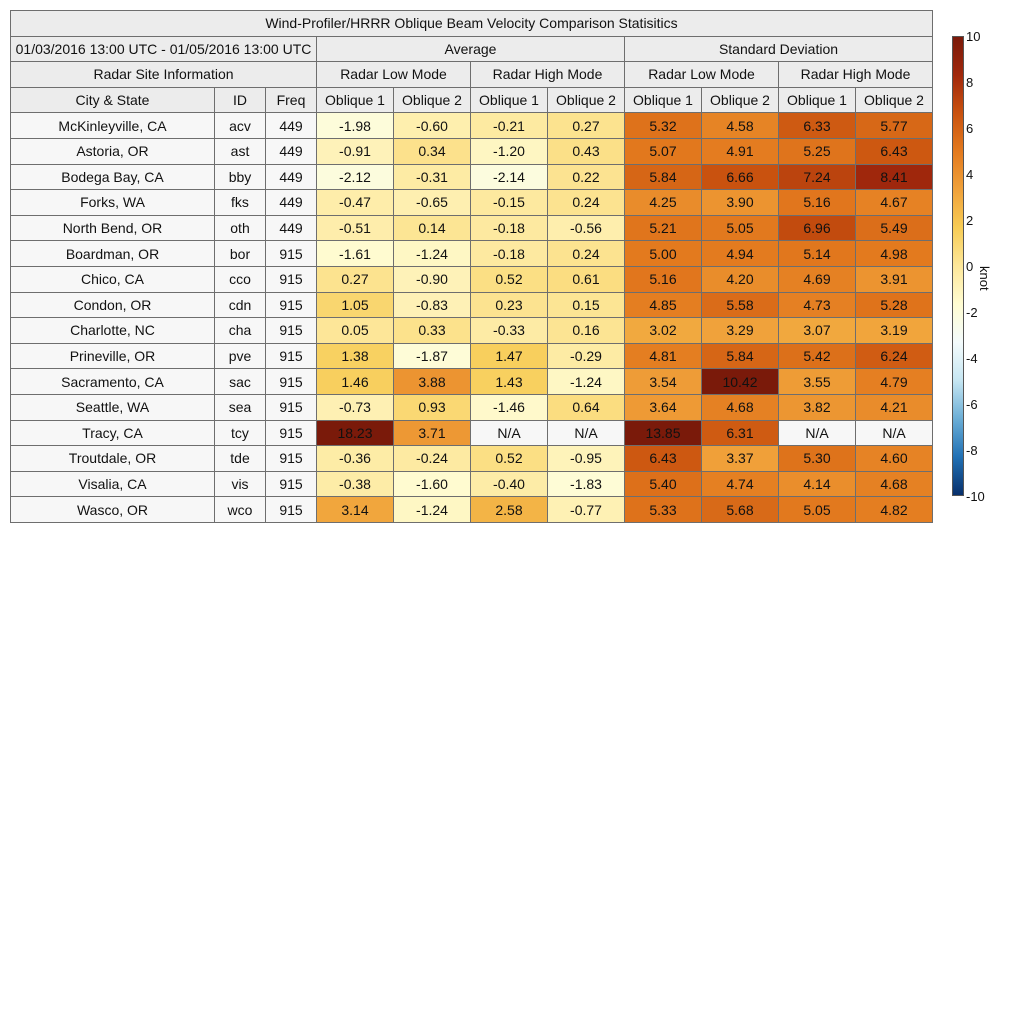 The image size is (1024, 1024). Describe the element at coordinates (817, 151) in the screenshot. I see `value-cell-std-high-oblique-1: 5.25` at that location.